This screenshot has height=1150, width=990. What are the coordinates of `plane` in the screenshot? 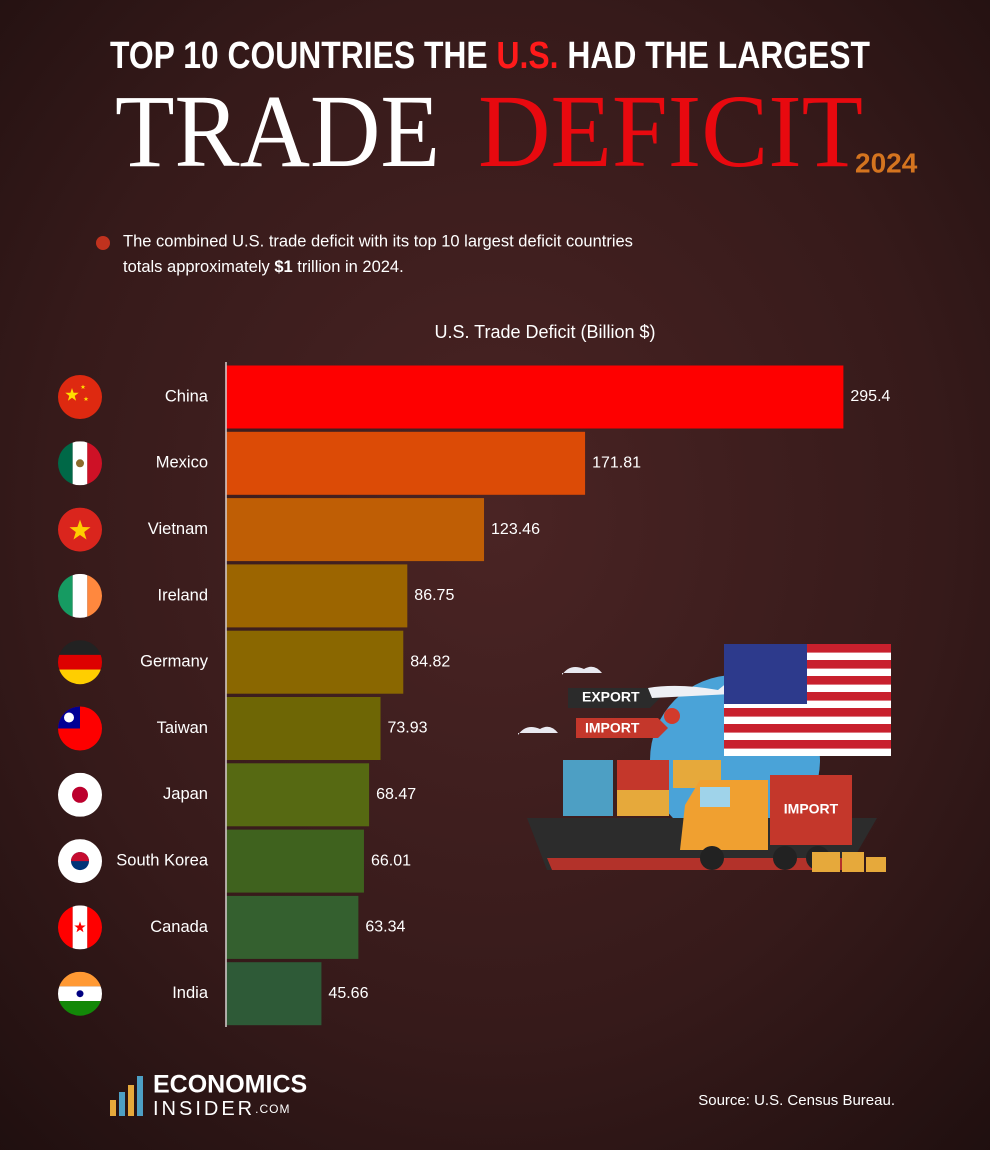 It's located at (690, 690).